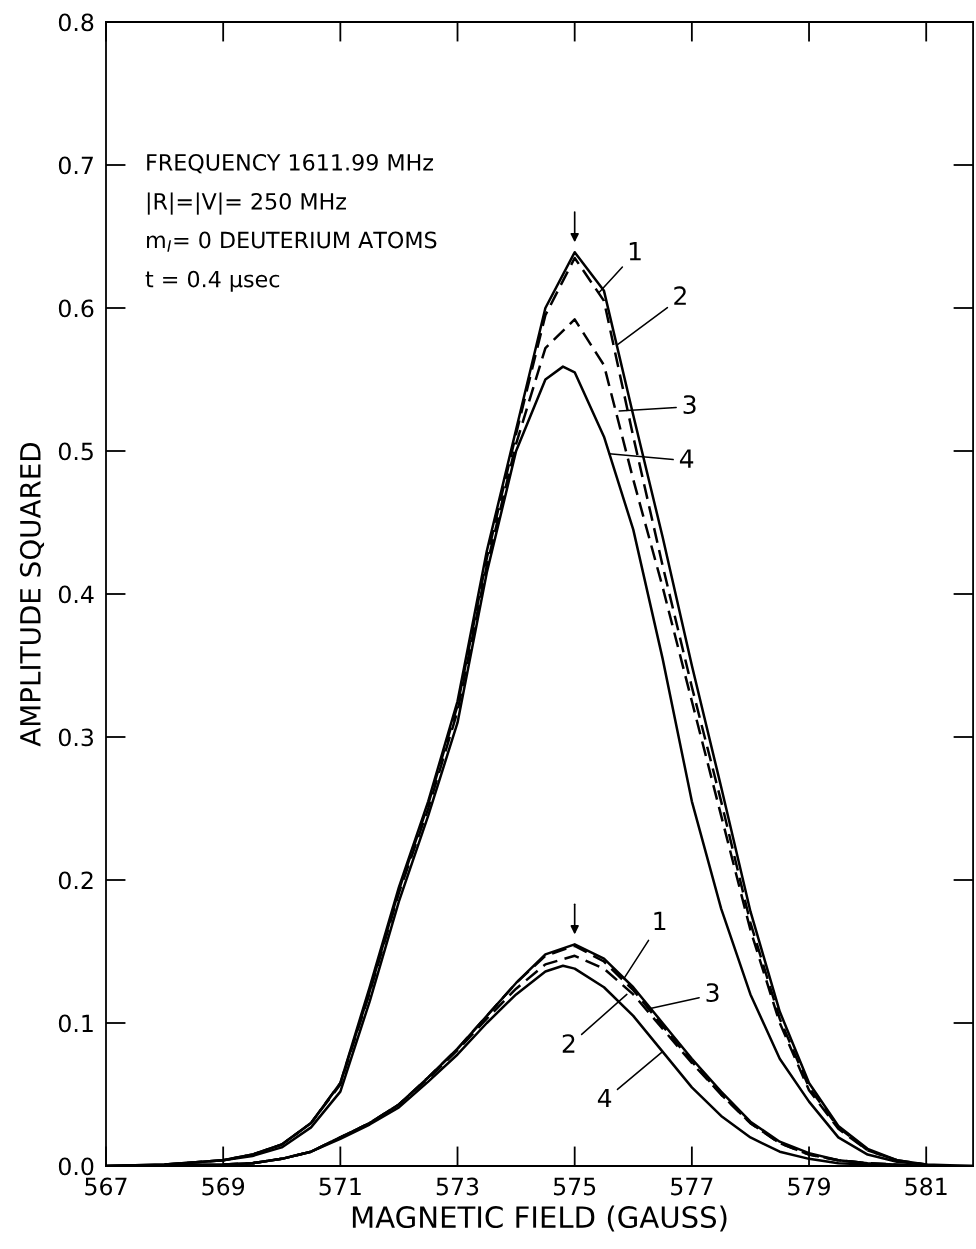 The image size is (976, 1249). Describe the element at coordinates (809, 1186) in the screenshot. I see `x-tick-label: 579` at that location.